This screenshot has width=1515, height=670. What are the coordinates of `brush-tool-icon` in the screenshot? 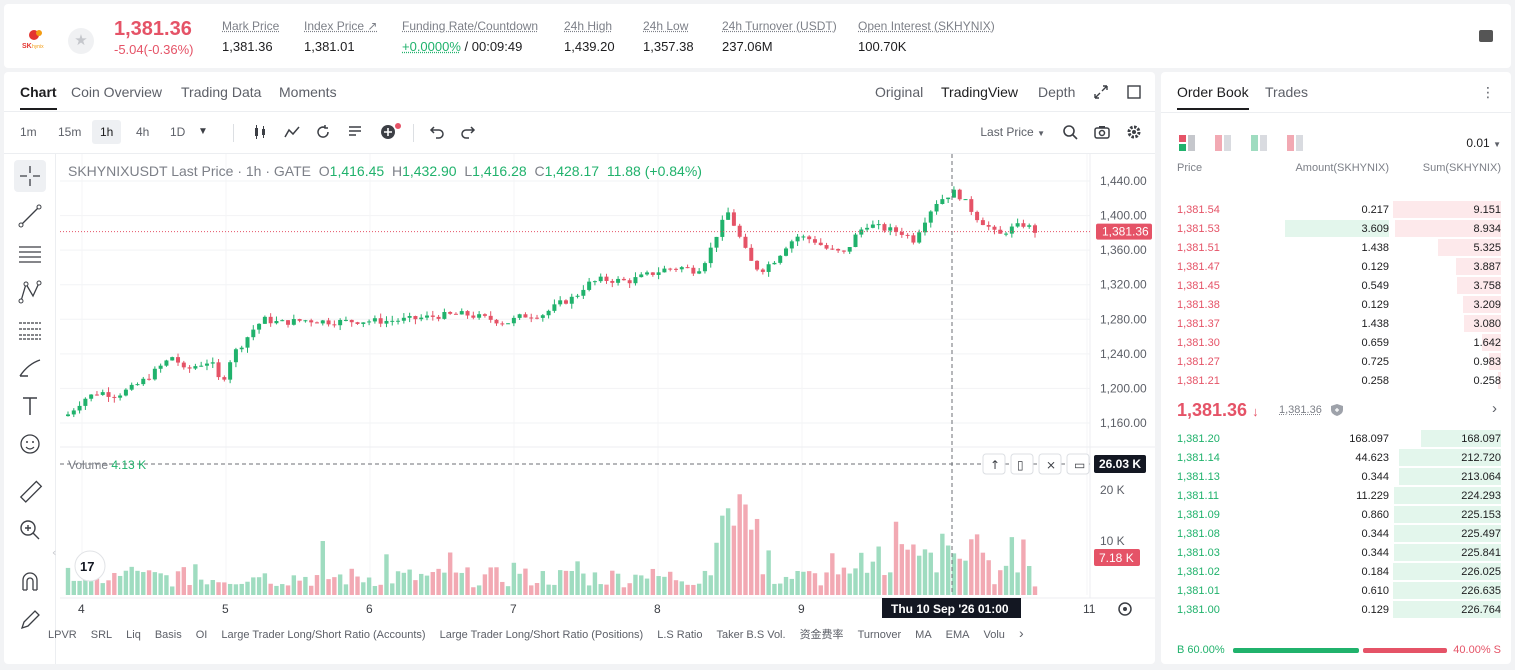 It's located at (30, 368).